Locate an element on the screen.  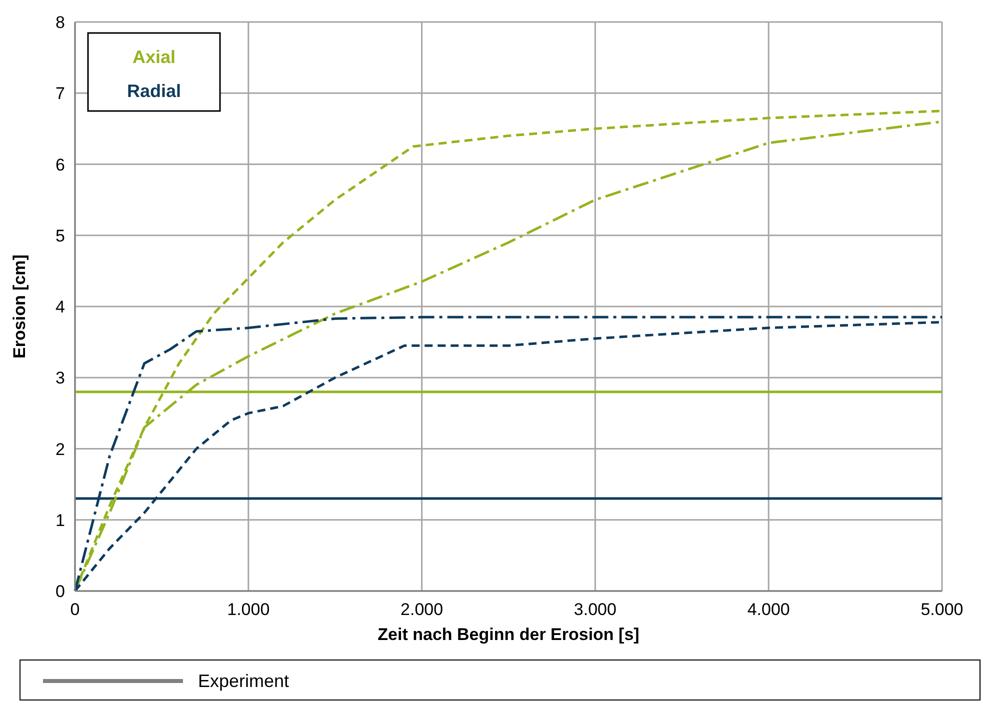
y-axis-title: Erosion [cm] is located at coordinates (19, 306).